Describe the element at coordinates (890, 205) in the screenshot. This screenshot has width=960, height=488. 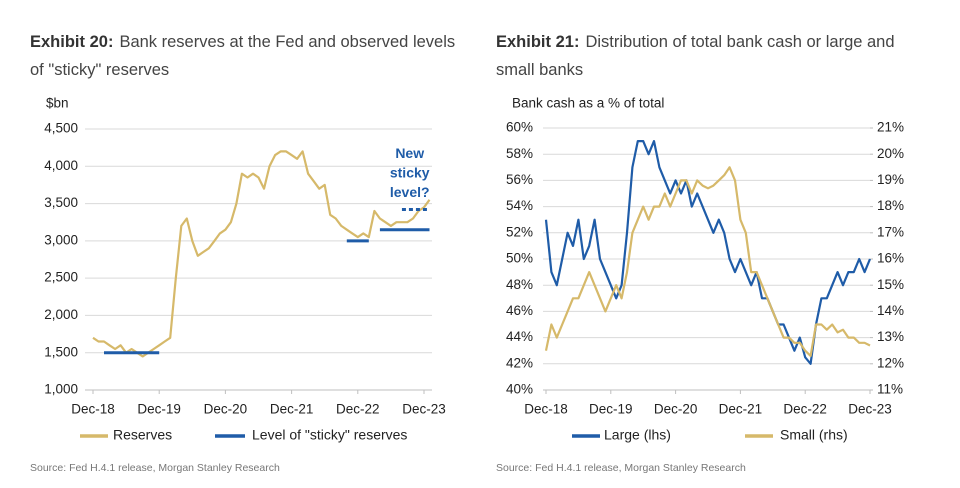
I see `y2-tick-label: 18%` at that location.